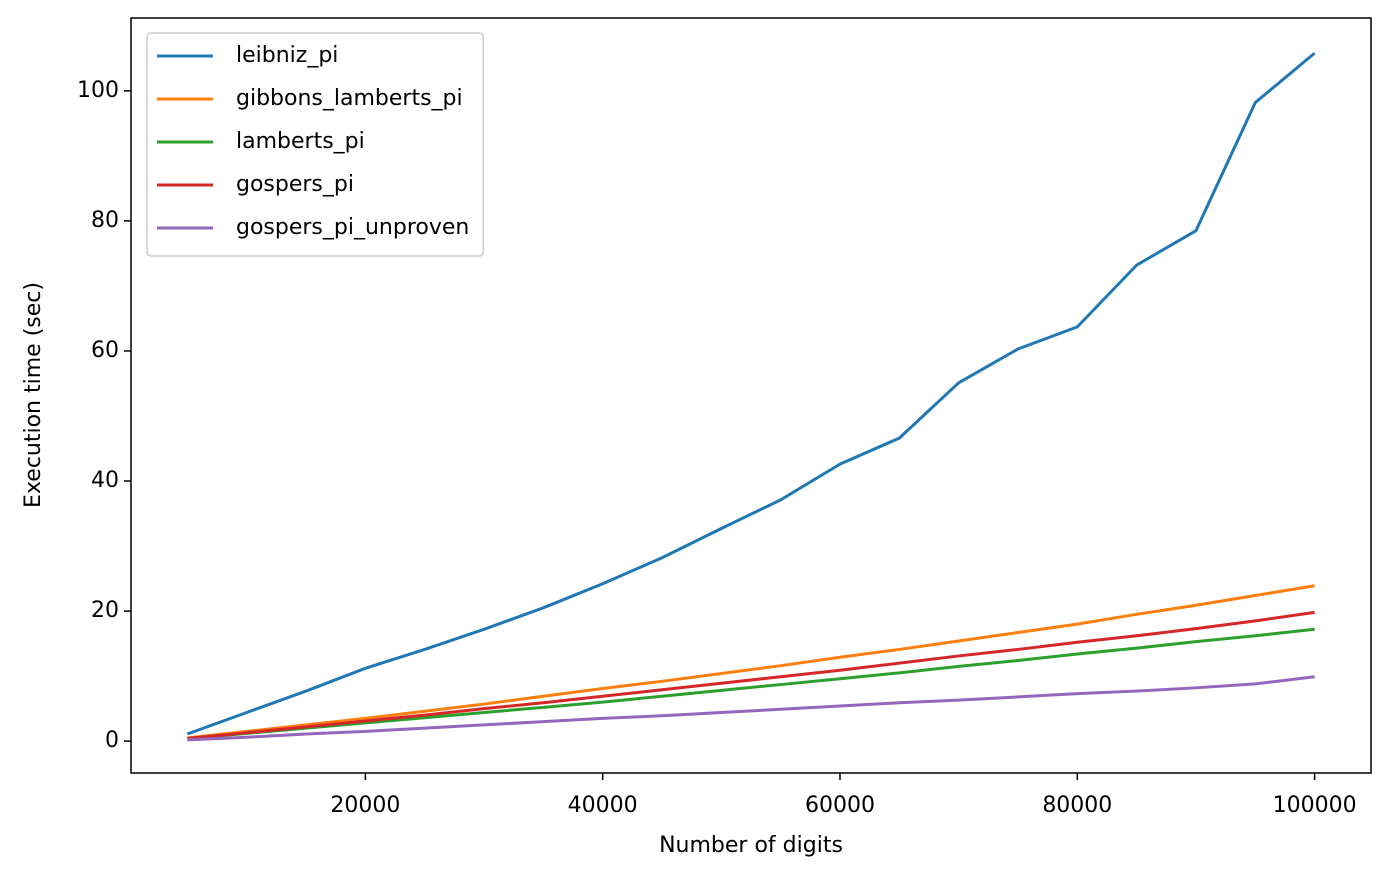 The width and height of the screenshot is (1391, 881). Describe the element at coordinates (112, 740) in the screenshot. I see `y-tick-label: 0` at that location.